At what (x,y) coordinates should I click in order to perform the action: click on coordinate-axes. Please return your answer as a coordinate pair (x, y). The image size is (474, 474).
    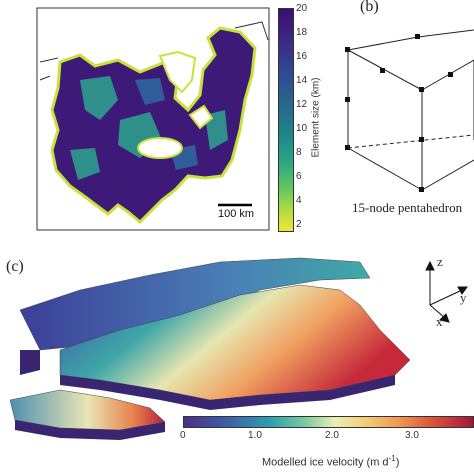
    Looking at the image, I should click on (446, 291).